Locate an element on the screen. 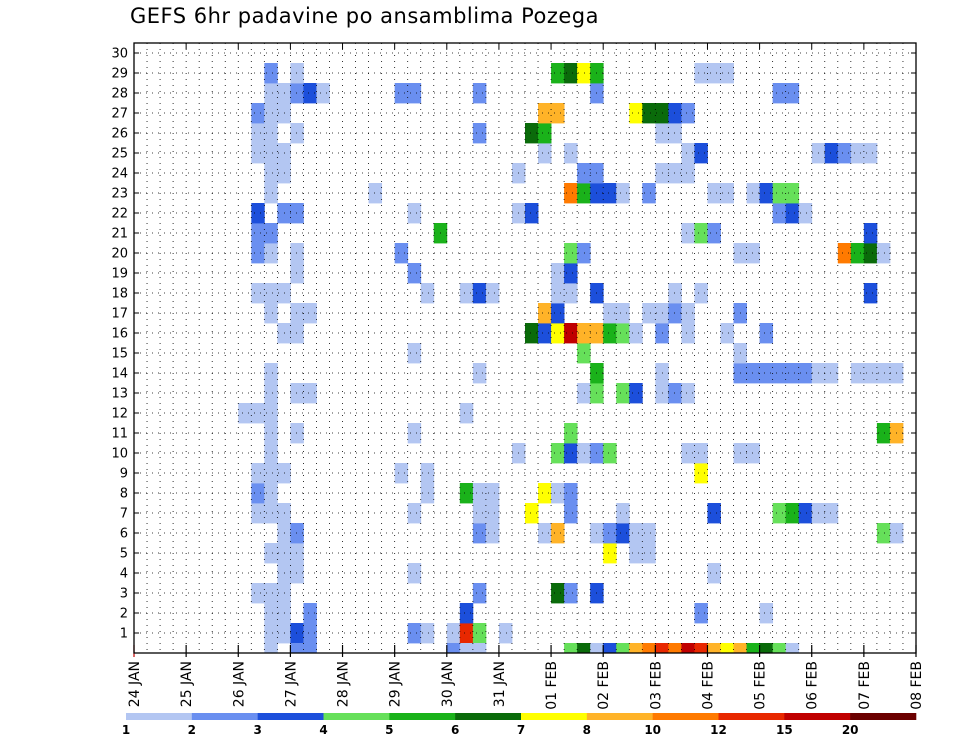 Image resolution: width=960 pixels, height=742 pixels. x-tick-label: 31 JAN is located at coordinates (500, 684).